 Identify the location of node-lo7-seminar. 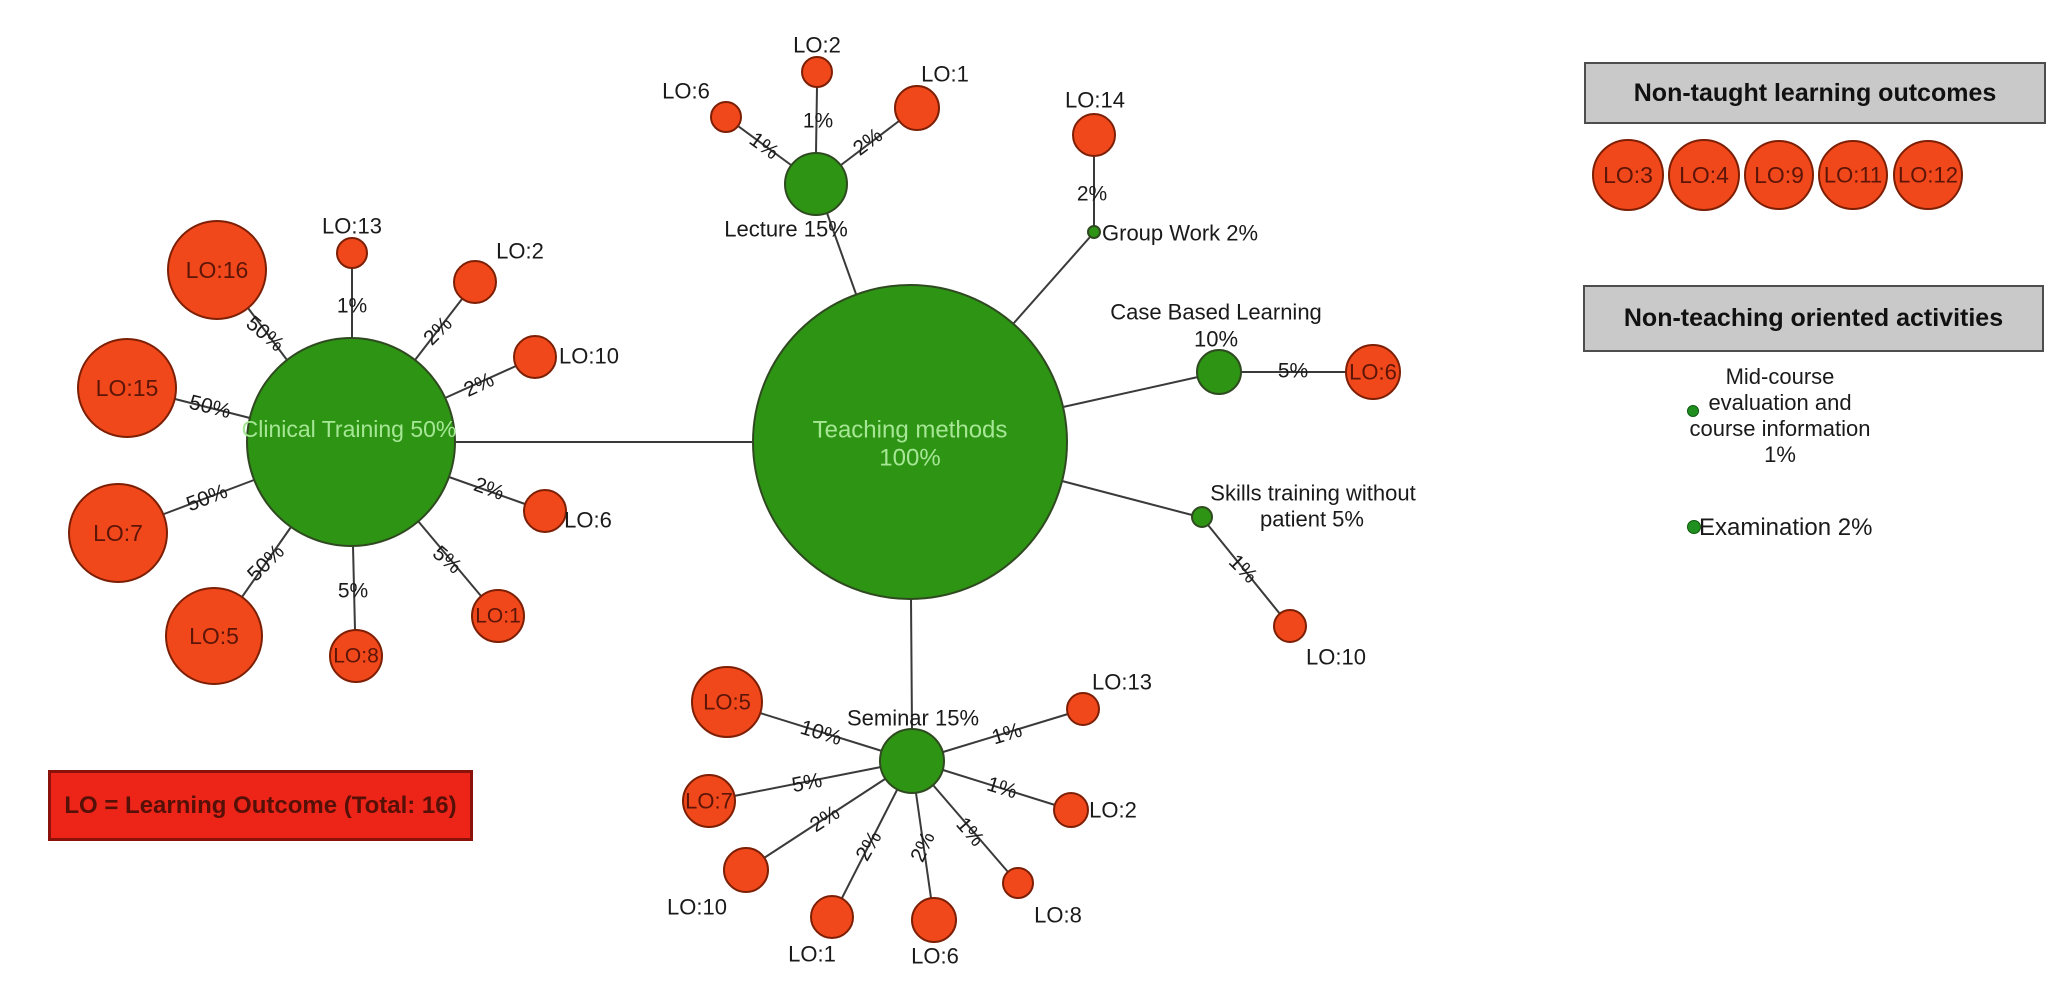
(709, 801).